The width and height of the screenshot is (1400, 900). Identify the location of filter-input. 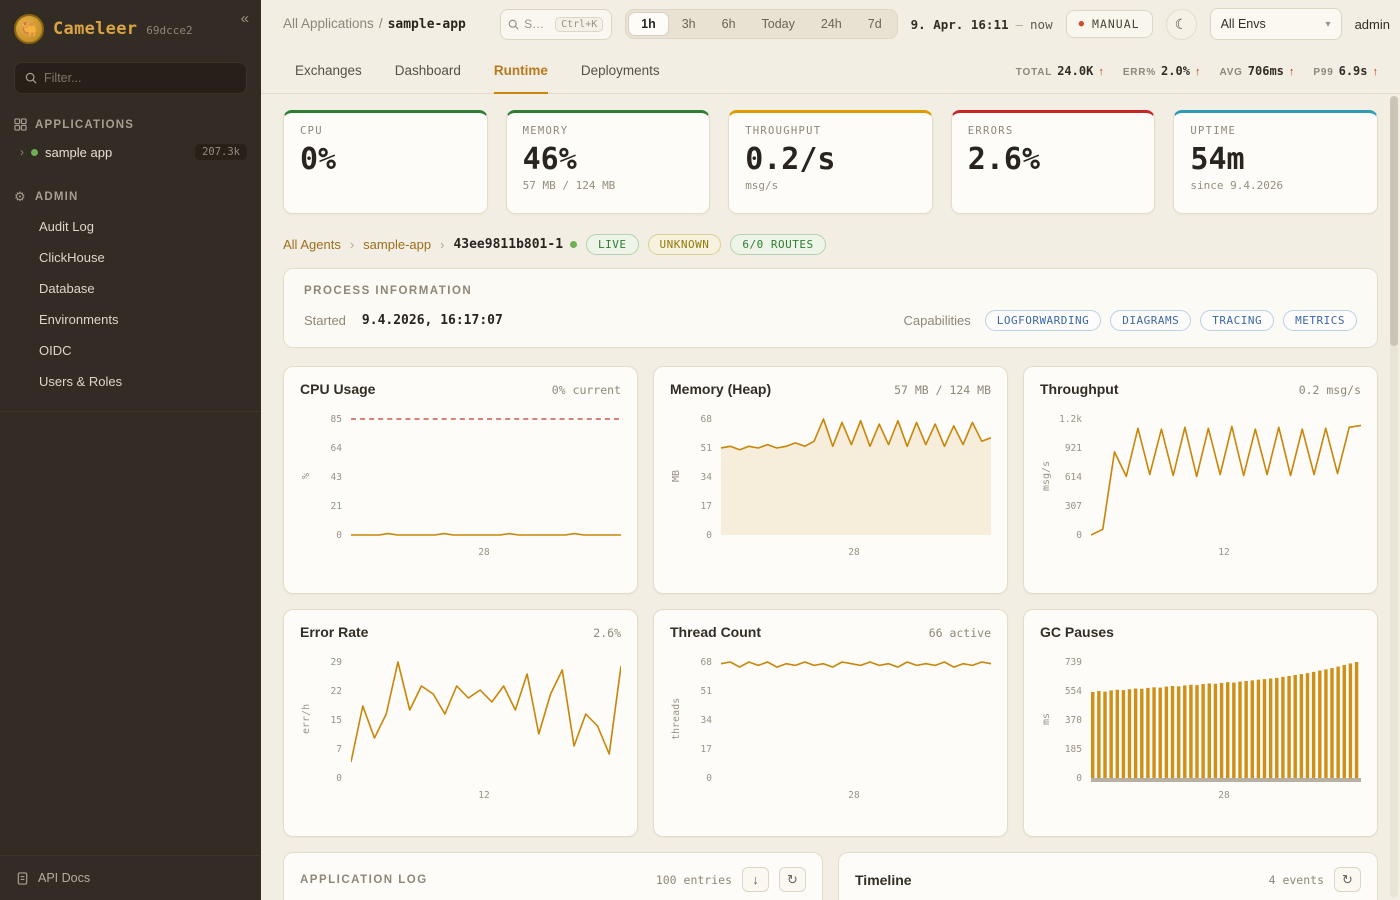
(140, 78).